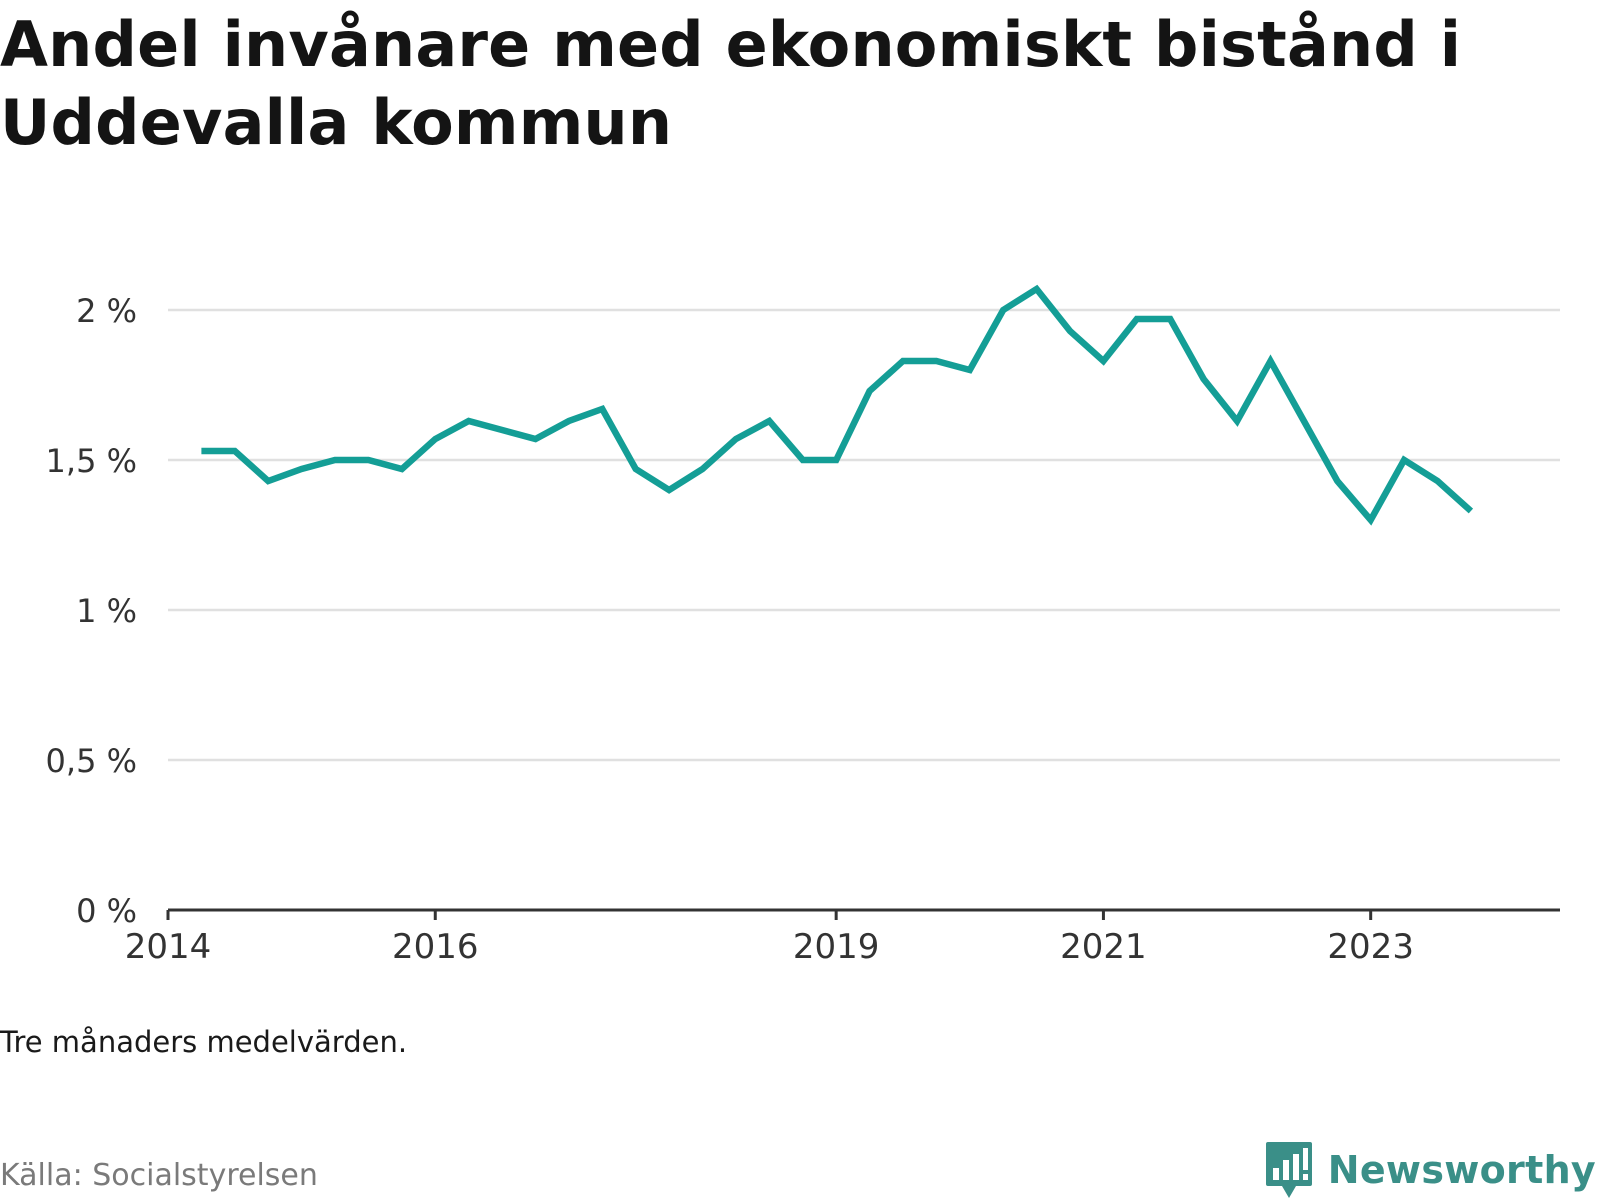  Describe the element at coordinates (91, 461) in the screenshot. I see `y-tick-label: 1,5 %` at that location.